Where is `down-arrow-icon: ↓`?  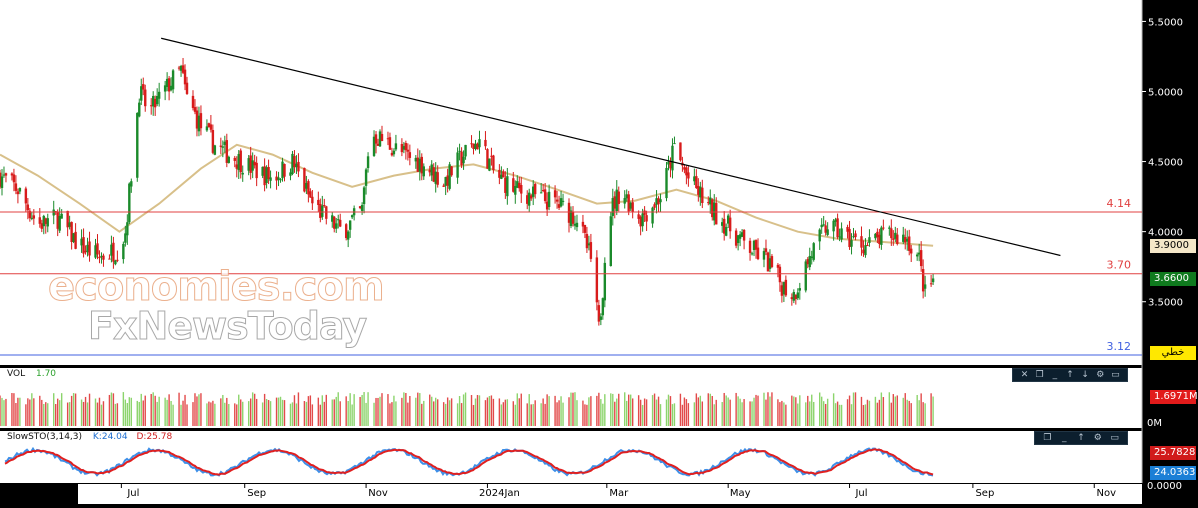 down-arrow-icon: ↓ is located at coordinates (1085, 375).